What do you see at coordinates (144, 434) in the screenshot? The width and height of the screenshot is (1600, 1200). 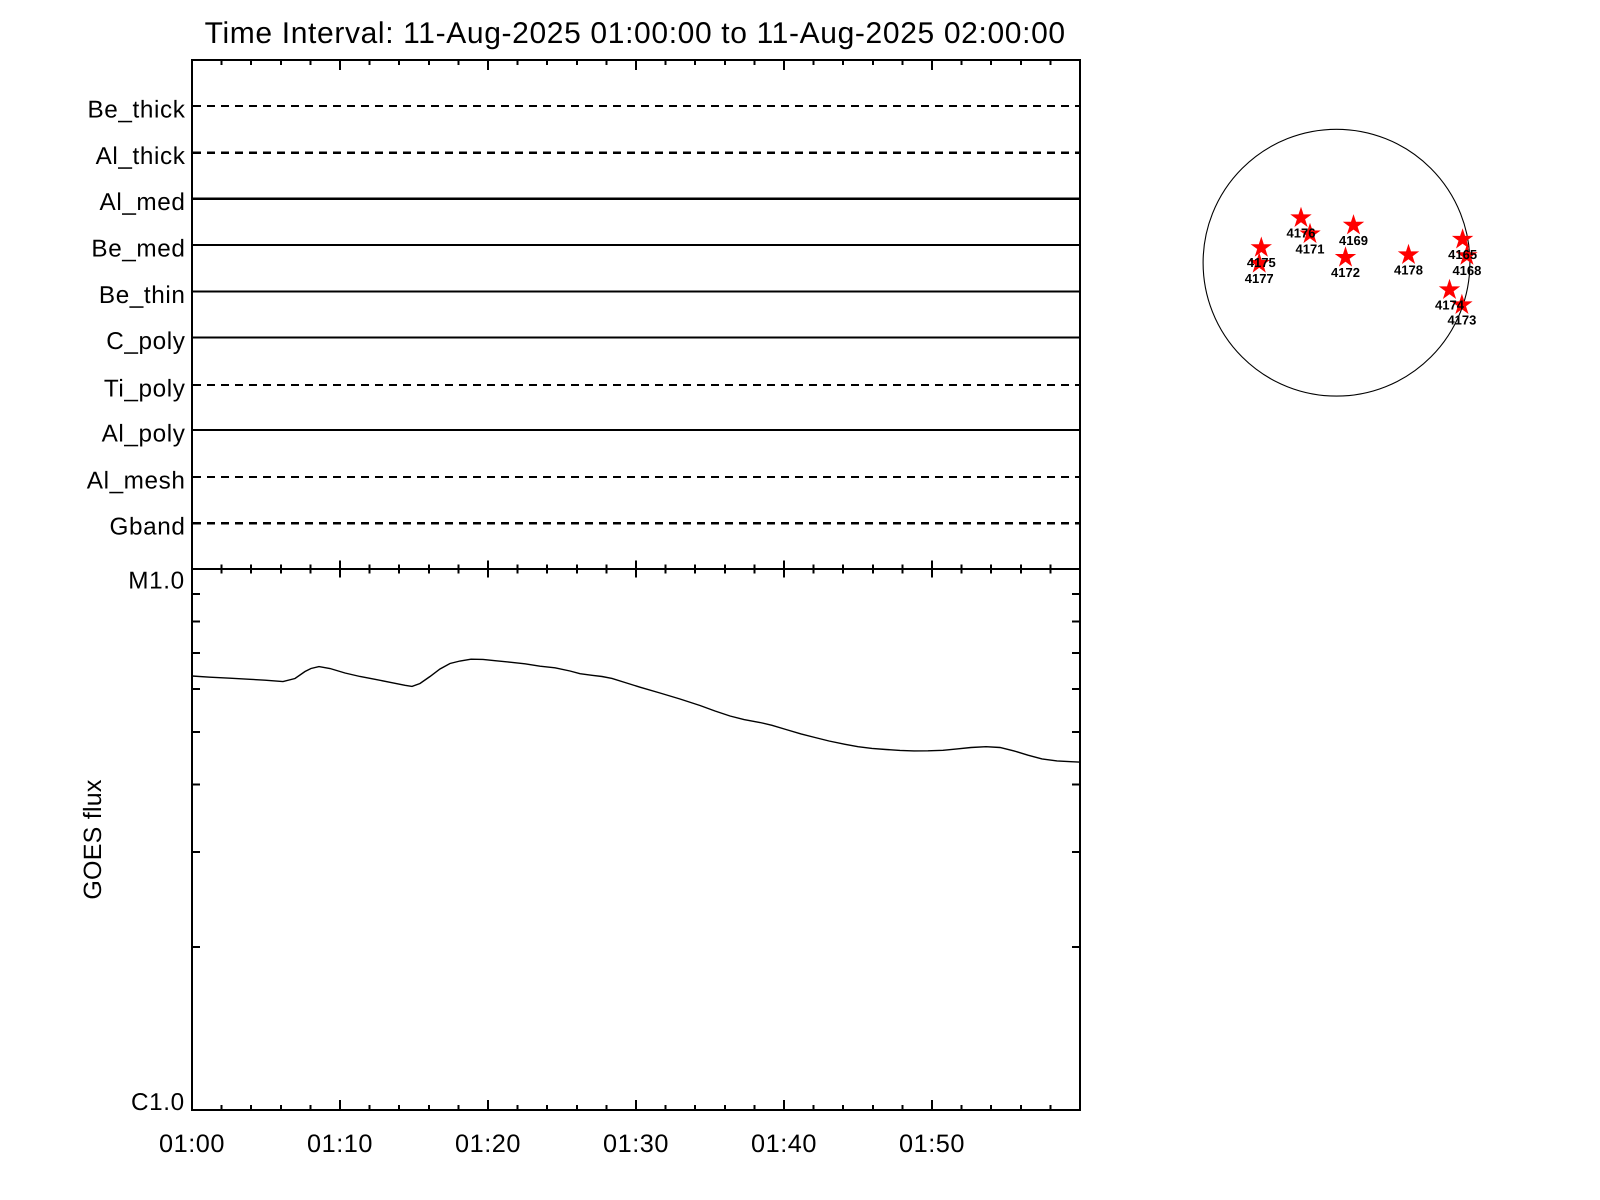 I see `svg-text: Al_poly` at bounding box center [144, 434].